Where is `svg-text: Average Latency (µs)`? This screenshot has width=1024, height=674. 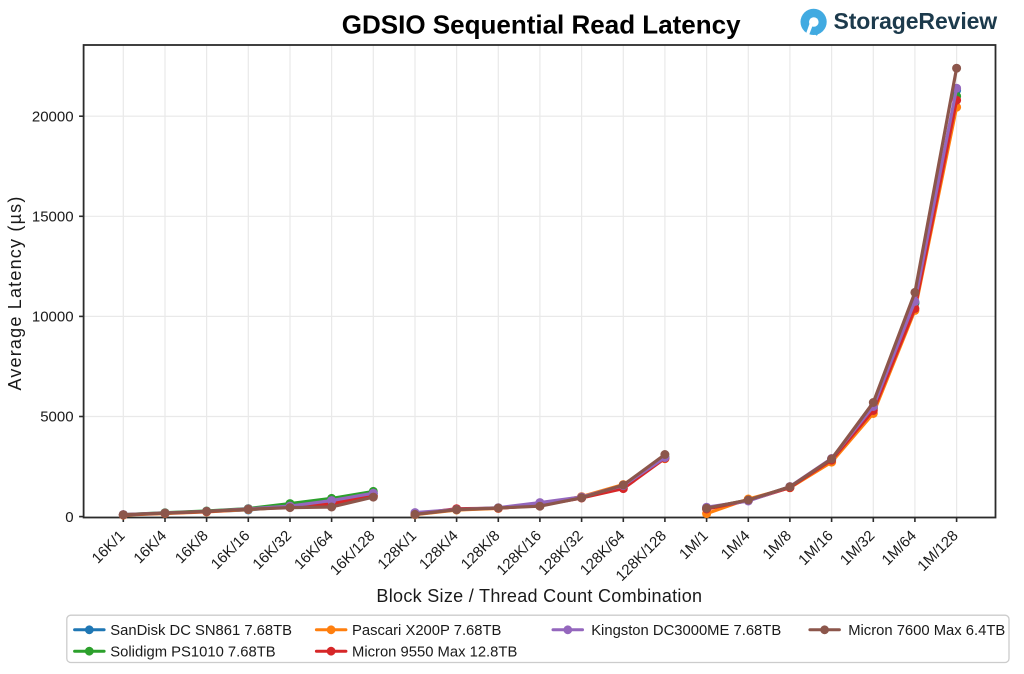
svg-text: Average Latency (µs) is located at coordinates (15, 292).